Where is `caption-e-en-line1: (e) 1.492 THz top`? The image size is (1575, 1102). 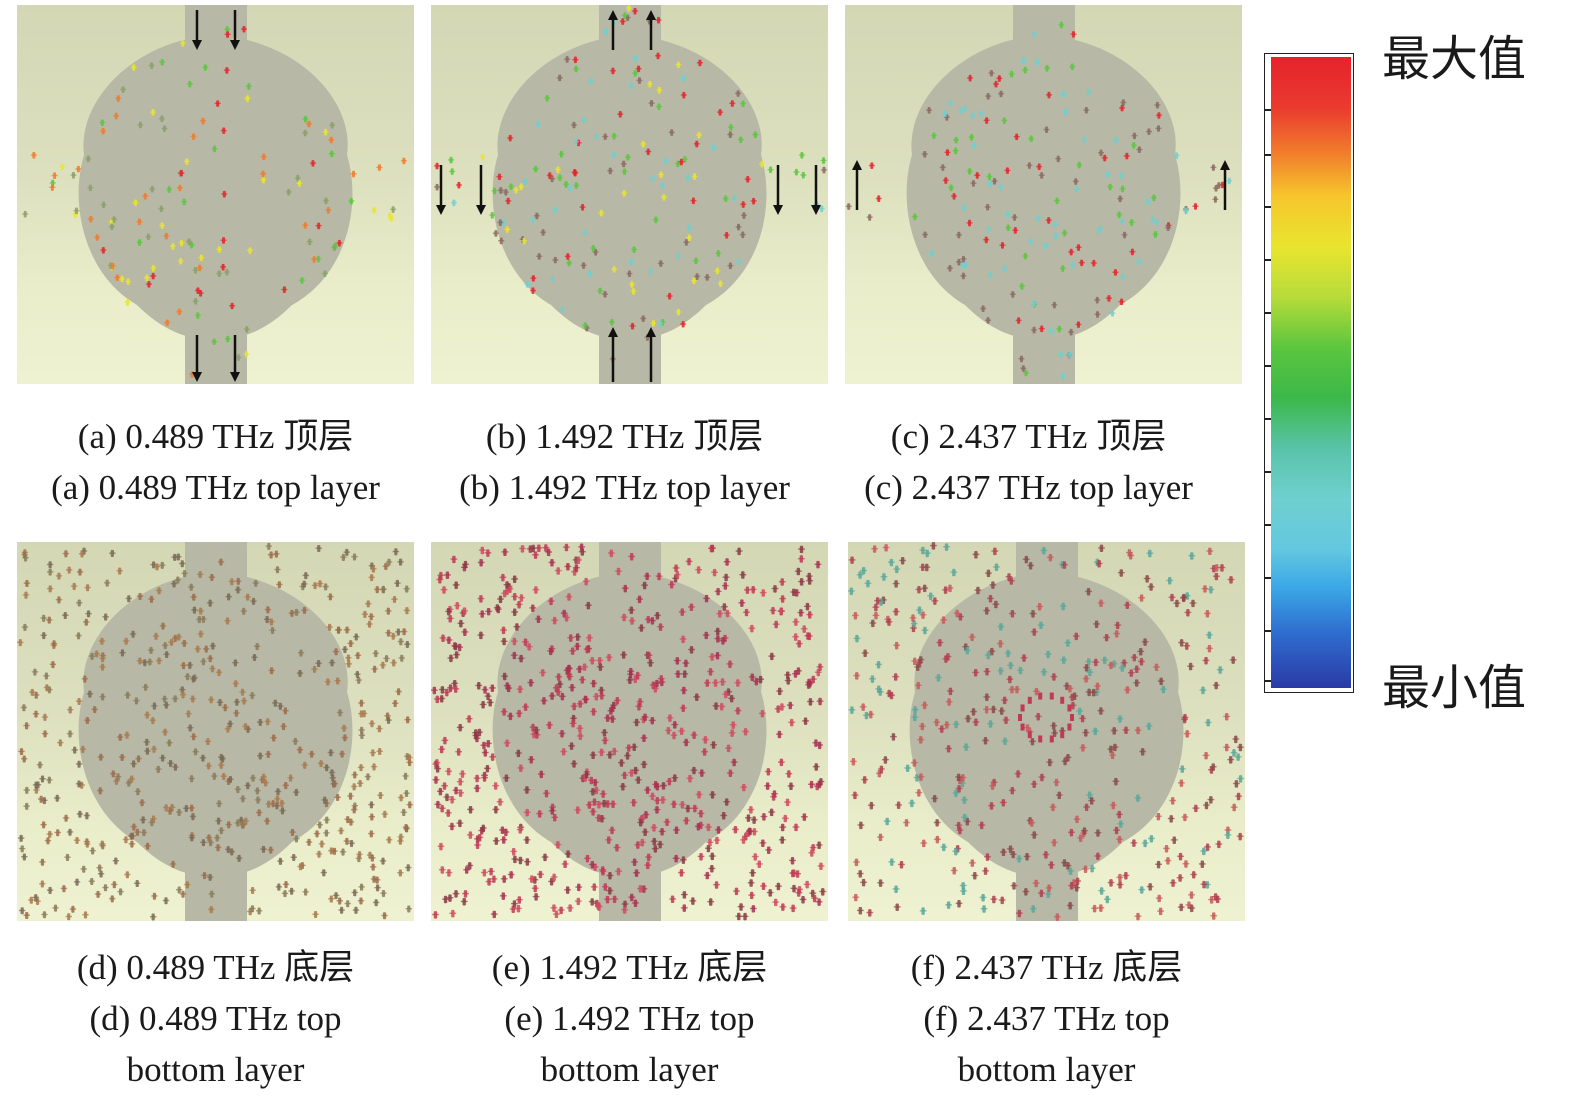 caption-e-en-line1: (e) 1.492 THz top is located at coordinates (629, 1018).